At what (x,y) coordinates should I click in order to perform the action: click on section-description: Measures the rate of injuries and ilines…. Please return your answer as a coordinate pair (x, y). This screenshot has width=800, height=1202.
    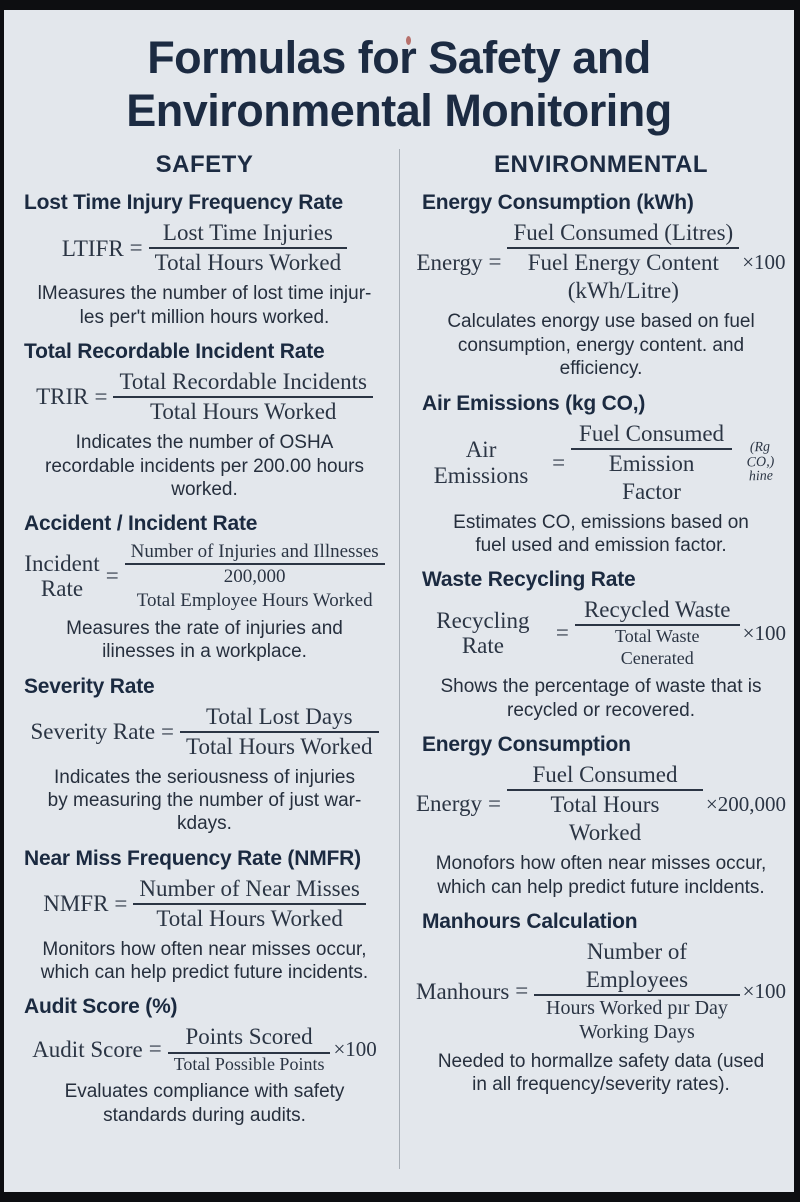
    Looking at the image, I should click on (204, 640).